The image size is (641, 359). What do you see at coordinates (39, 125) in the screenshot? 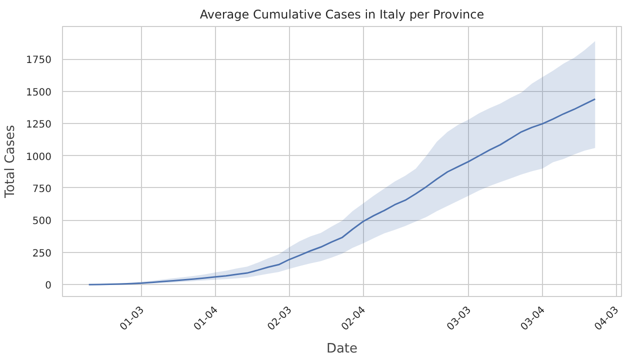
I see `y-tick-label: 1250` at bounding box center [39, 125].